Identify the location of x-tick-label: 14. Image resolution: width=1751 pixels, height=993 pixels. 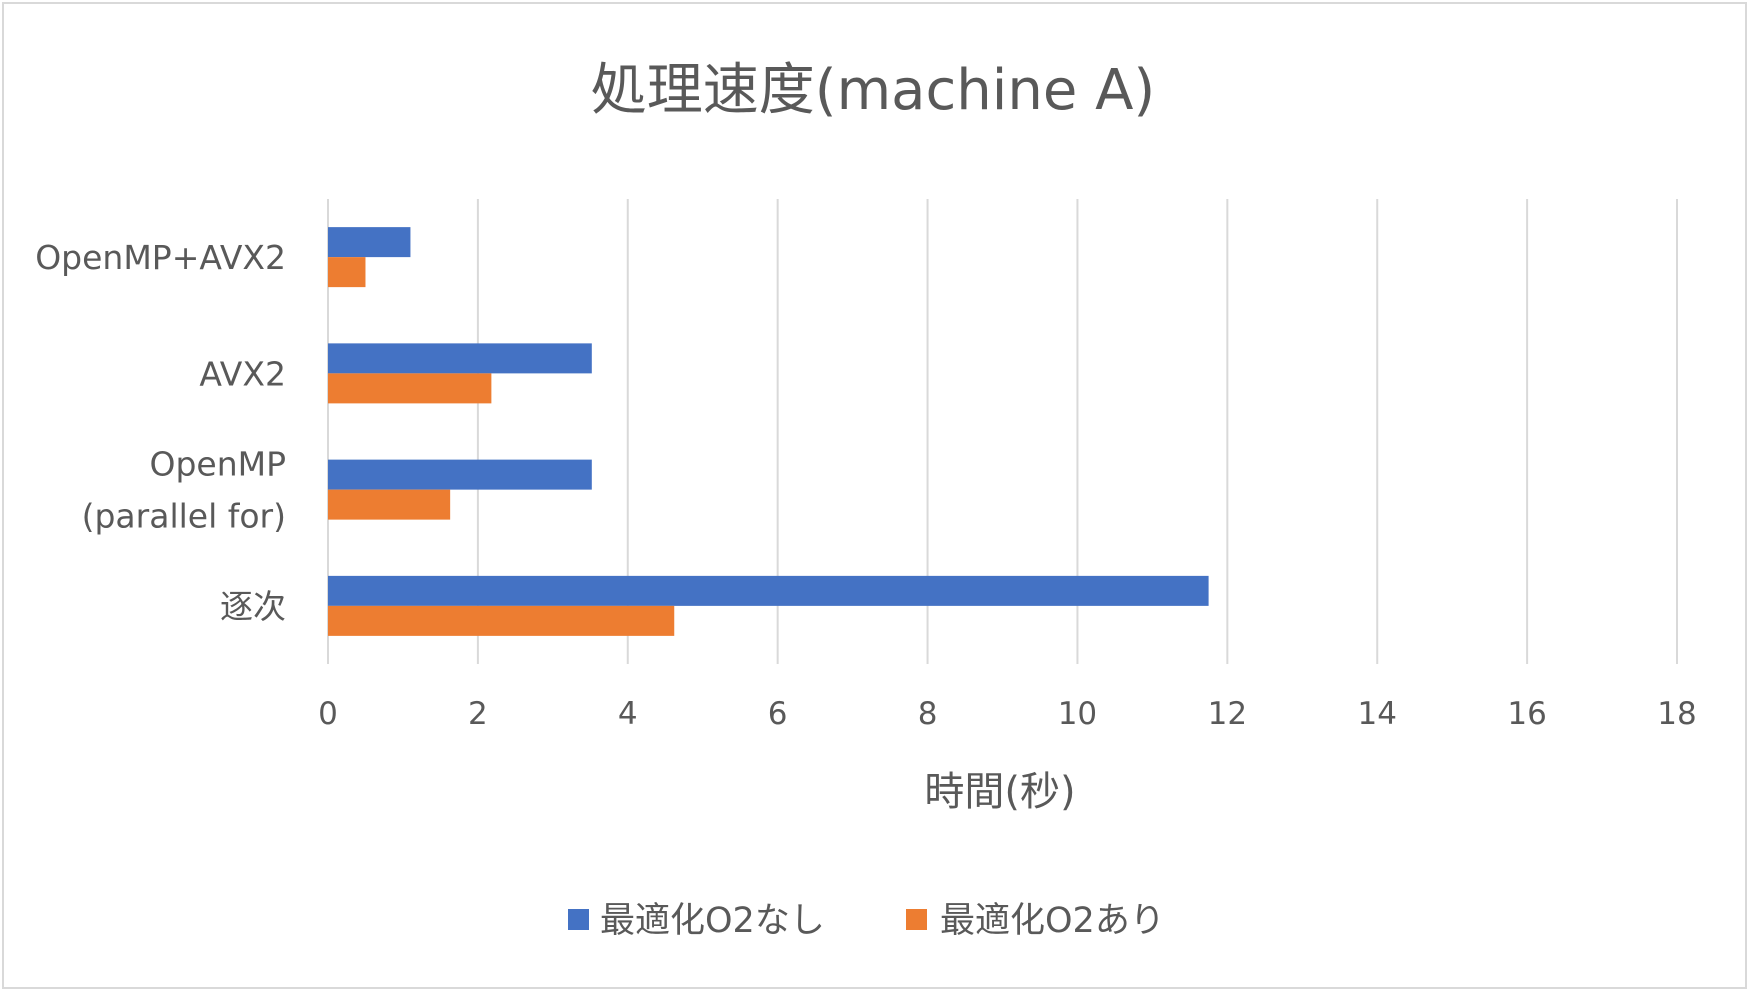
(1376, 714).